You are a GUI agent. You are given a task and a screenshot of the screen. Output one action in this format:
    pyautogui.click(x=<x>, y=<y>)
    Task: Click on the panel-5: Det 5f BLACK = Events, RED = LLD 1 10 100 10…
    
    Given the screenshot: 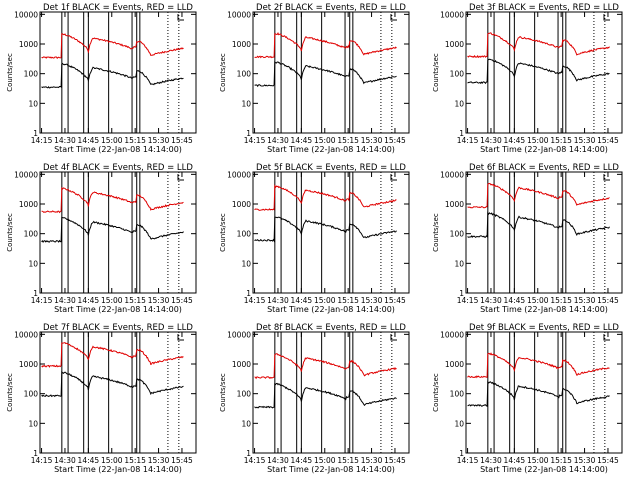 What is the action you would take?
    pyautogui.click(x=314, y=238)
    